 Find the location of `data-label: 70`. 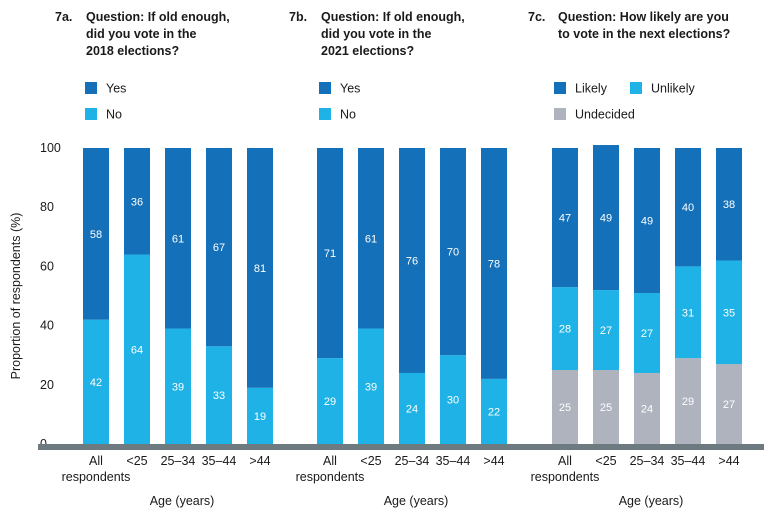

data-label: 70 is located at coordinates (453, 253).